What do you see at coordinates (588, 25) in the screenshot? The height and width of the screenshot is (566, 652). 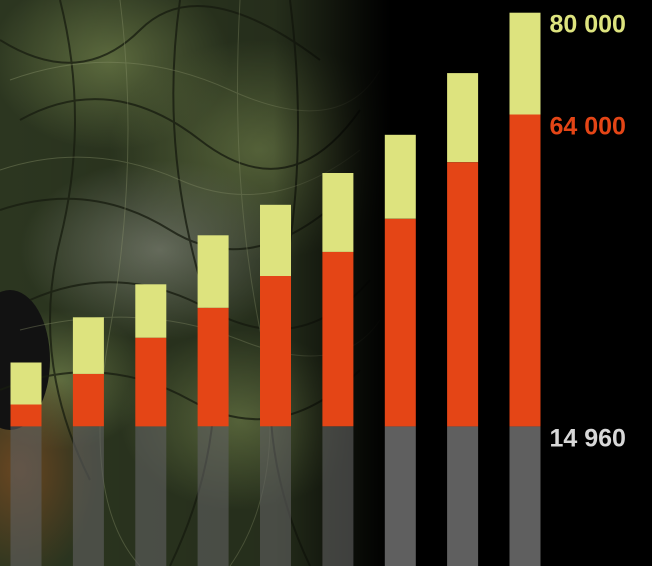 I see `value-label-top: 80 000` at bounding box center [588, 25].